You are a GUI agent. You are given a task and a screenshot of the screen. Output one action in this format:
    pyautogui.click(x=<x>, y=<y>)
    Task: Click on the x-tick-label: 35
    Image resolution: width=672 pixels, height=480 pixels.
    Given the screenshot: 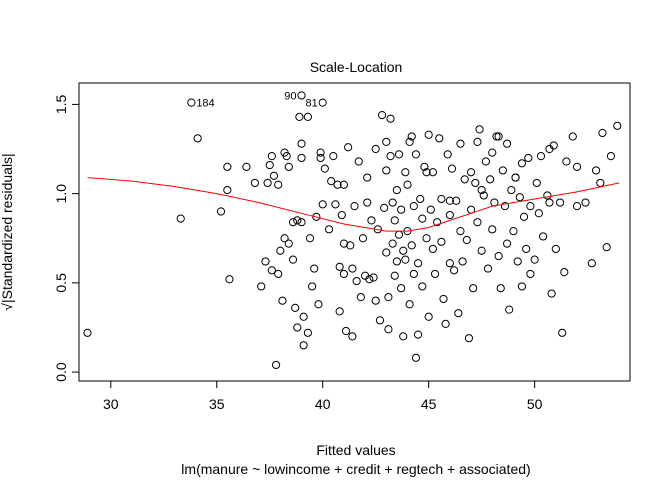 What is the action you would take?
    pyautogui.click(x=217, y=404)
    